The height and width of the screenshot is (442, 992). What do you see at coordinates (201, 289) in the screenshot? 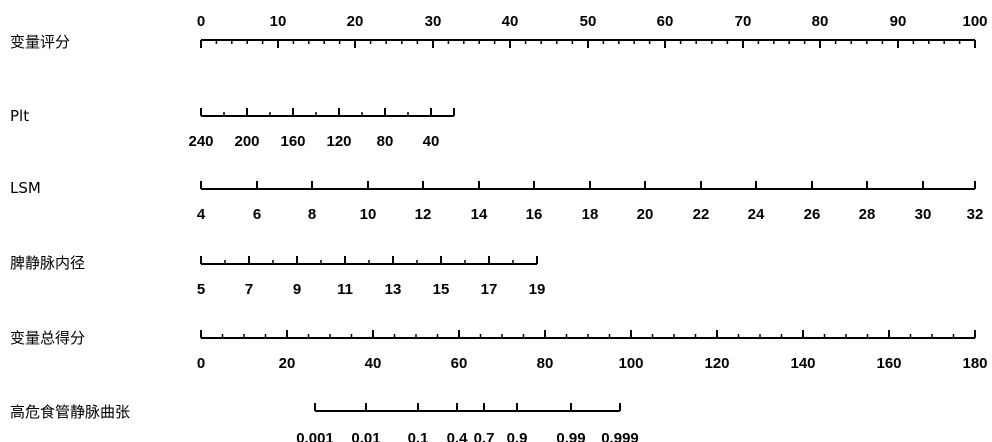
I see `tick-label: 5` at bounding box center [201, 289].